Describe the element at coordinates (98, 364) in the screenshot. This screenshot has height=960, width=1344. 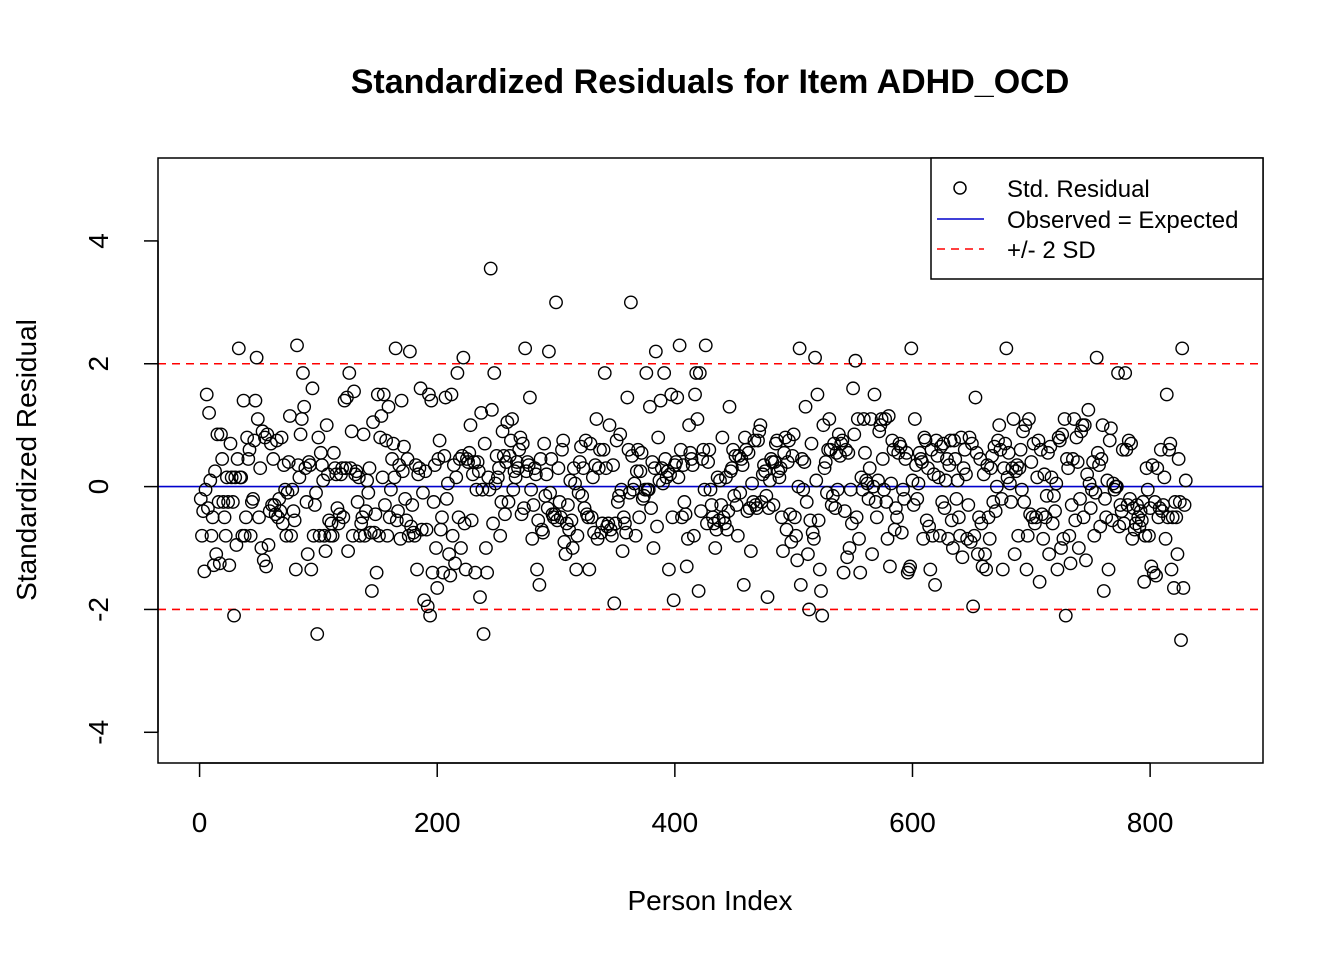
I see `y-tick-label: 2` at that location.